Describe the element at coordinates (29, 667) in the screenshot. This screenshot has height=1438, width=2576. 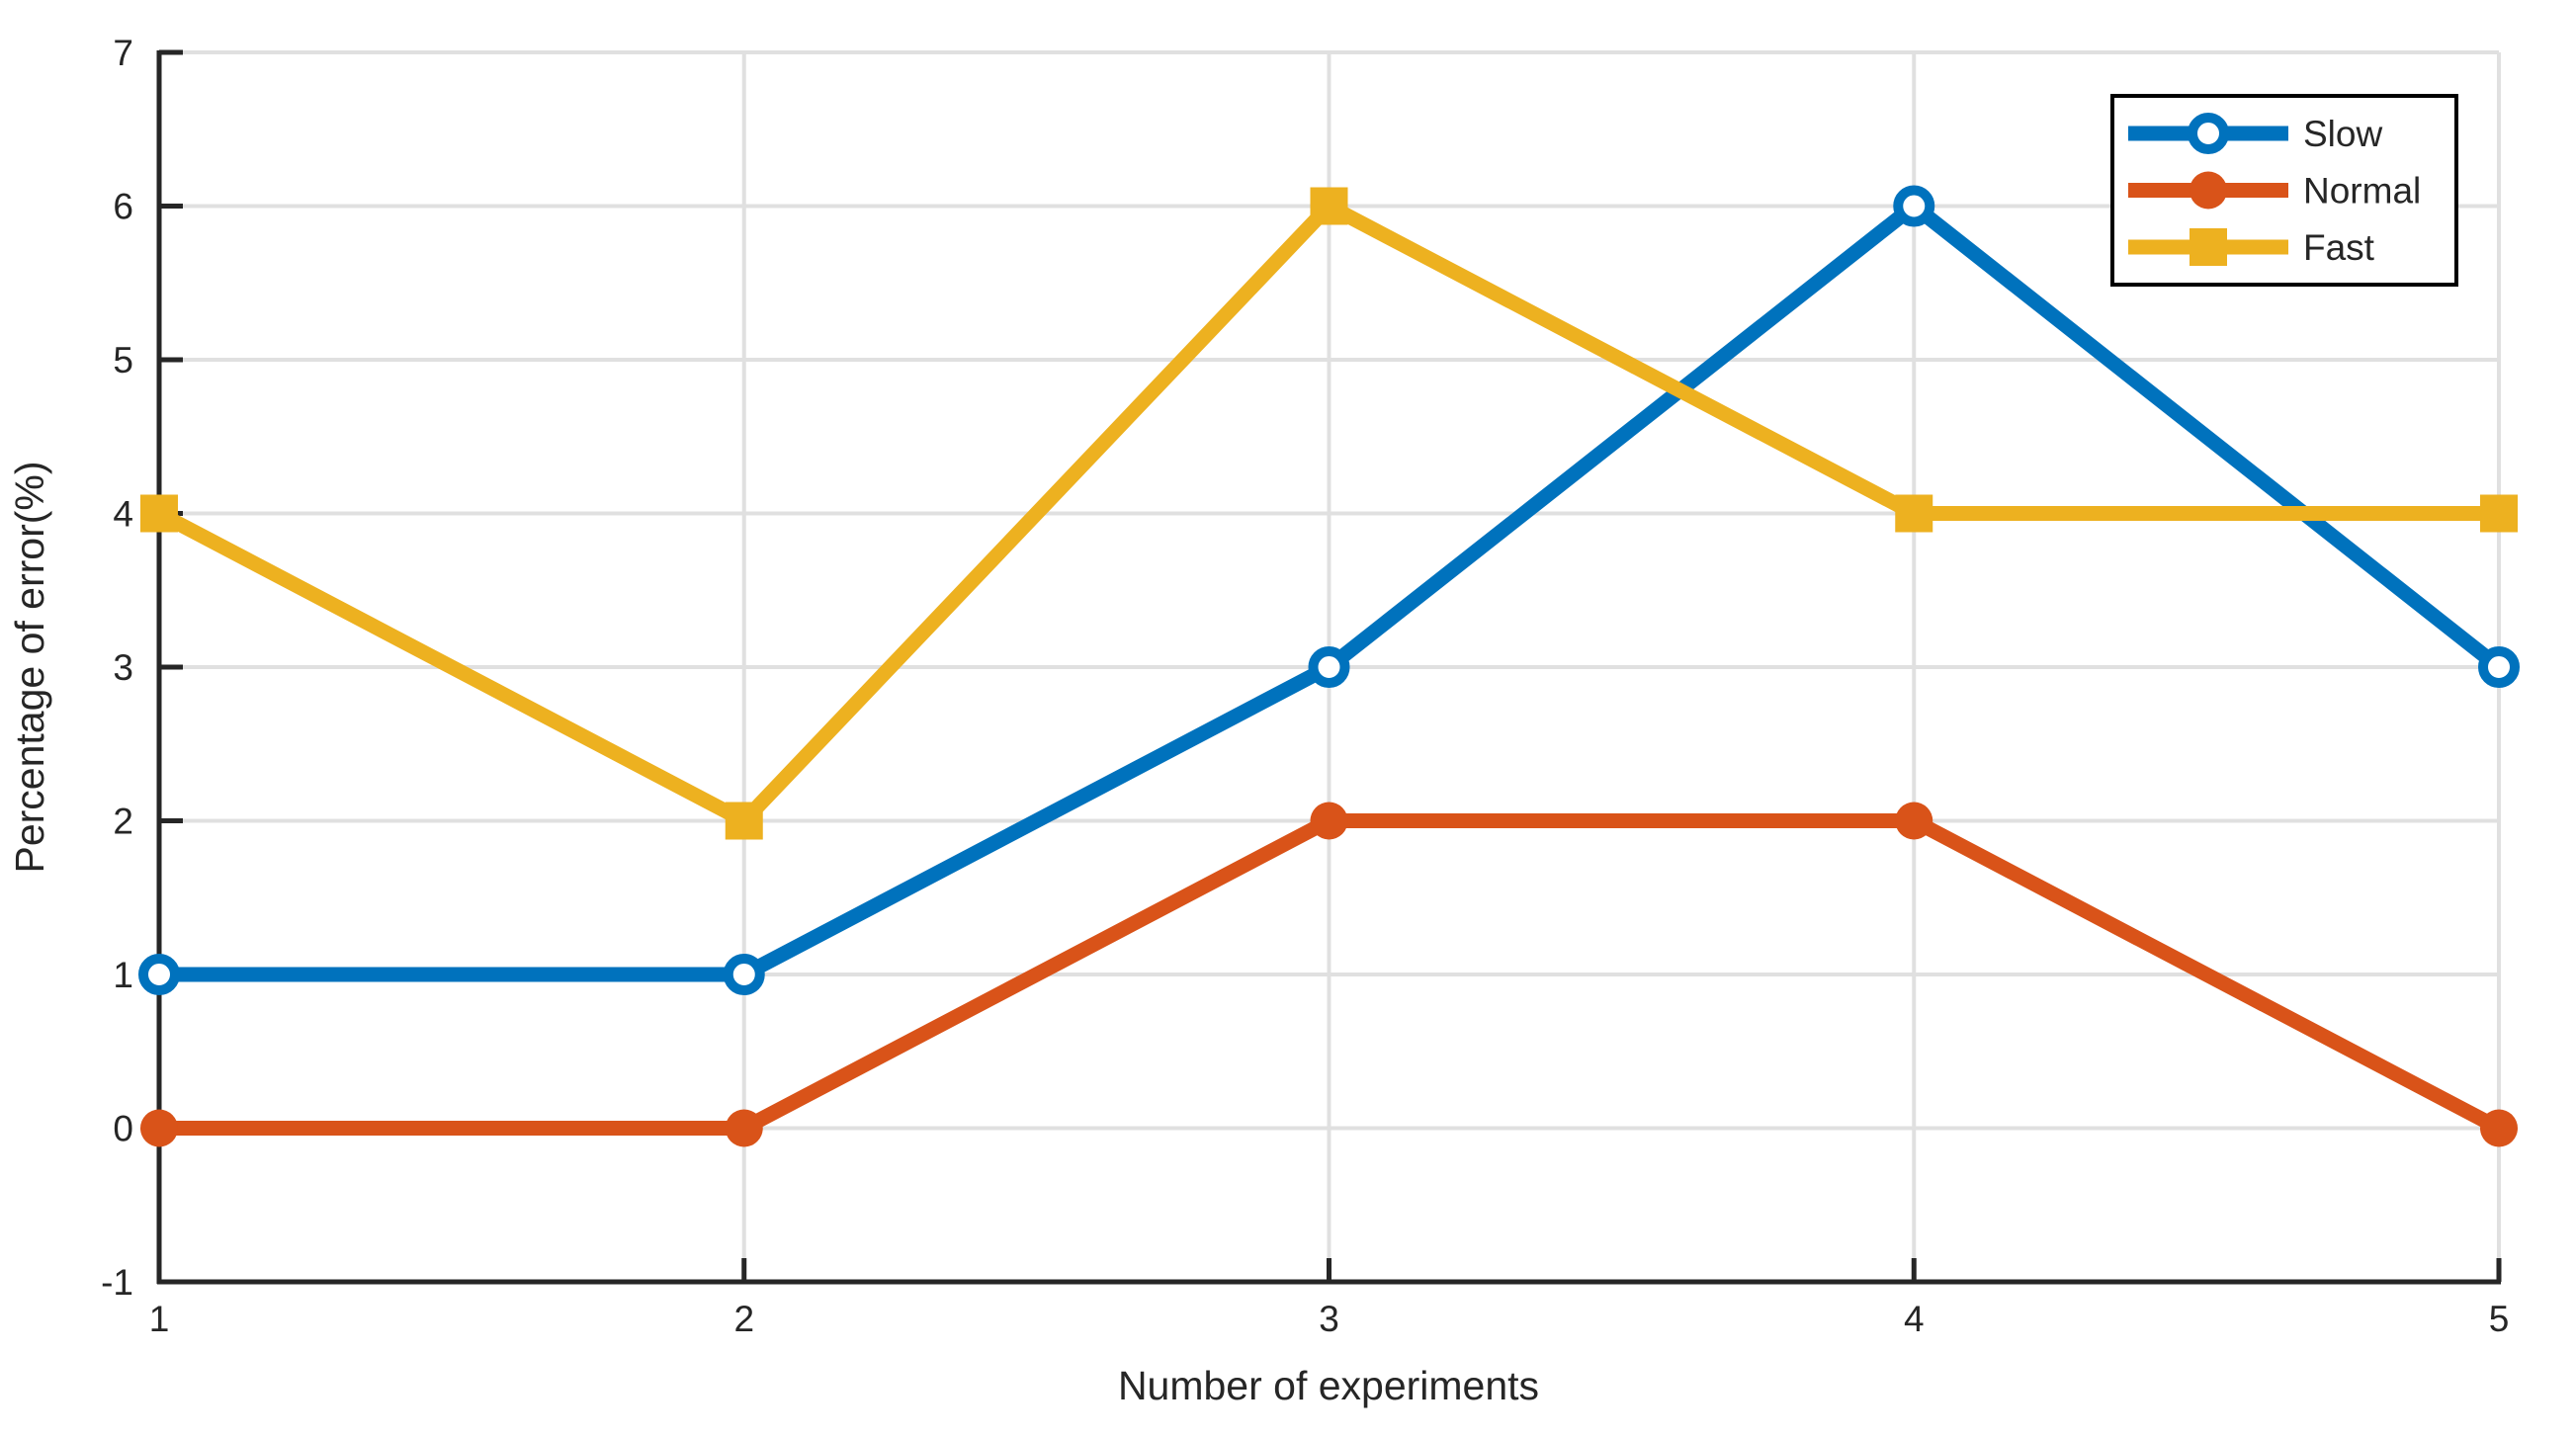
I see `y-axis-label: Percentage of error(%)` at that location.